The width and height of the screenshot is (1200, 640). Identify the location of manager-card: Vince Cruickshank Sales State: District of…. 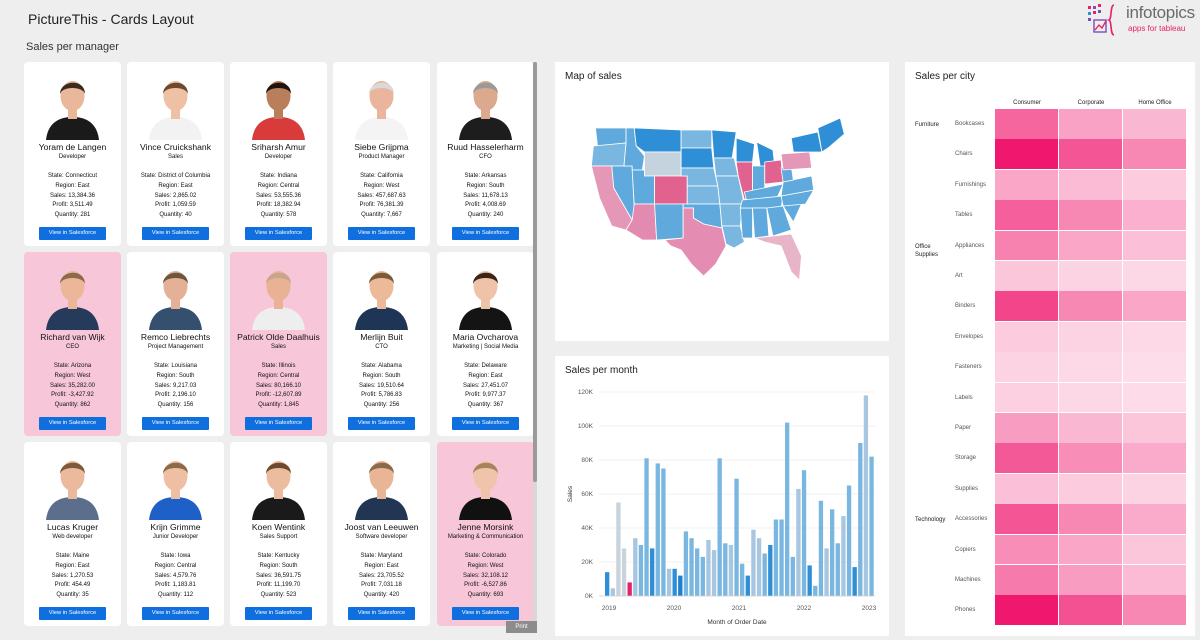
(175, 154).